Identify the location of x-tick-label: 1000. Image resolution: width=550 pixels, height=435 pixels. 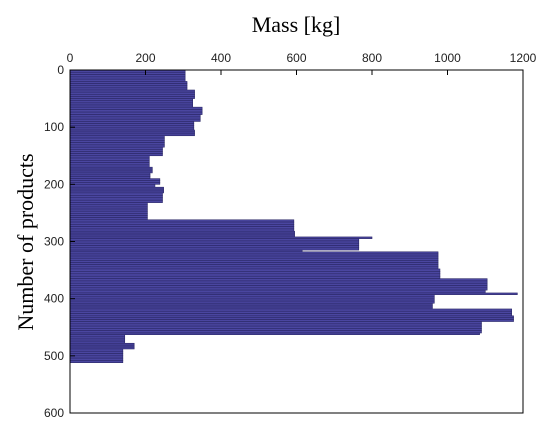
(447, 58).